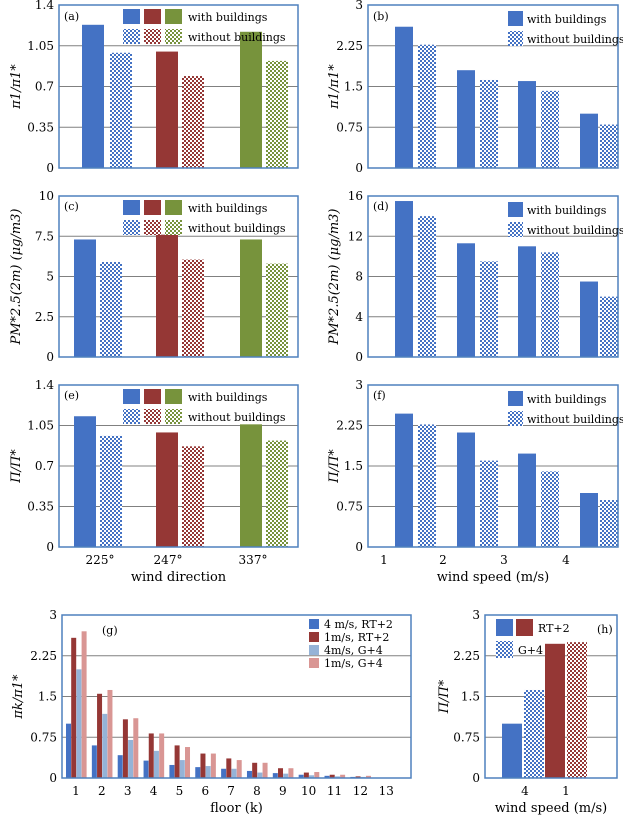 This screenshot has height=824, width=623. I want to click on x-tick-label: 3, so click(504, 560).